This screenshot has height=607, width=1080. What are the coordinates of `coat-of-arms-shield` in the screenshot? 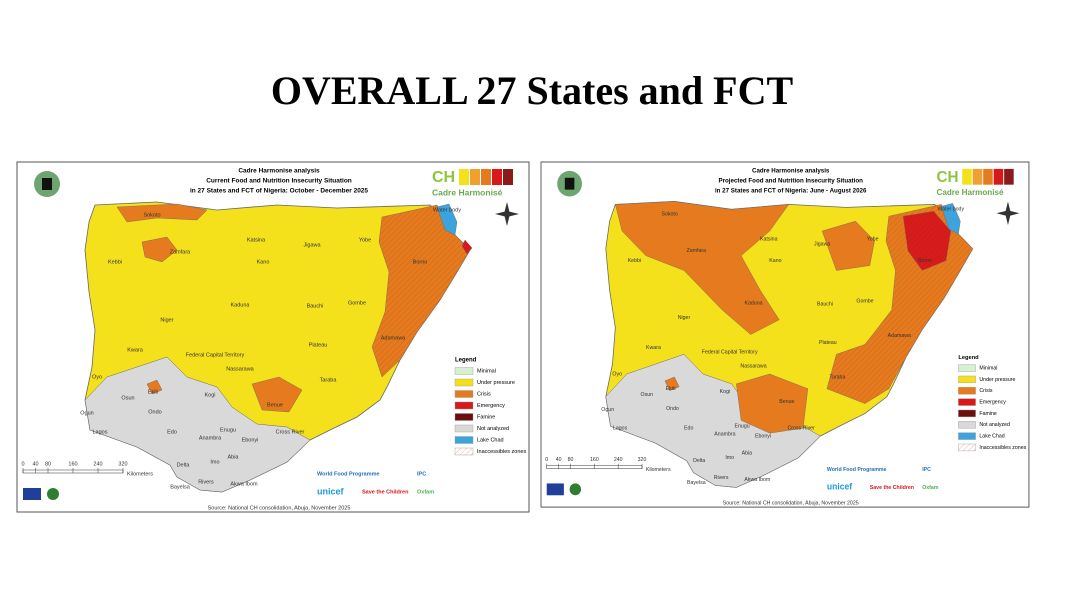 It's located at (569, 183).